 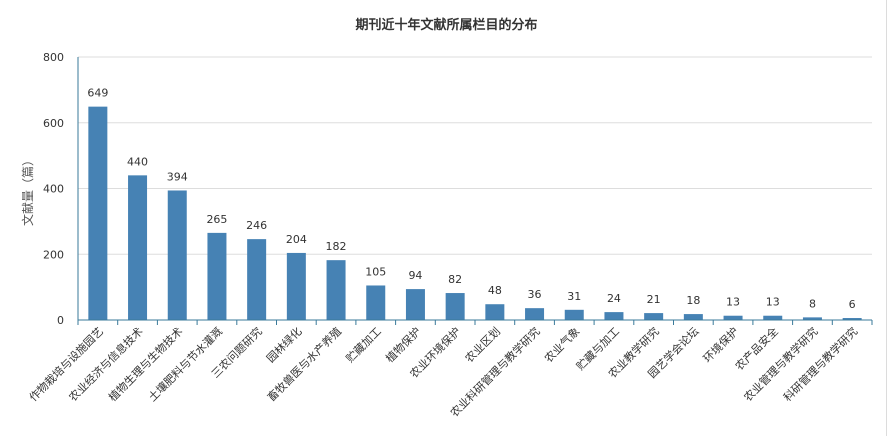 I want to click on y-tick-label: 800, so click(x=53, y=57).